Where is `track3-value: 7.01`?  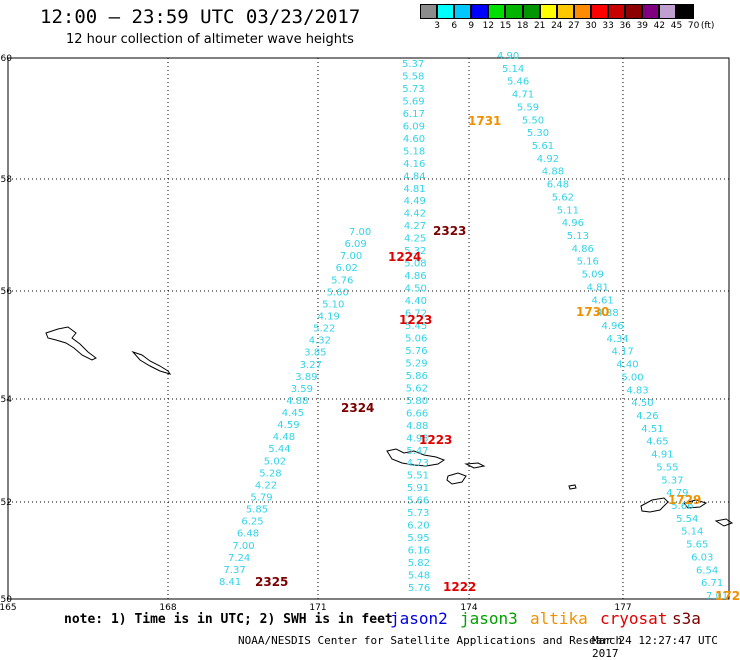
track3-value: 7.01 is located at coordinates (717, 596).